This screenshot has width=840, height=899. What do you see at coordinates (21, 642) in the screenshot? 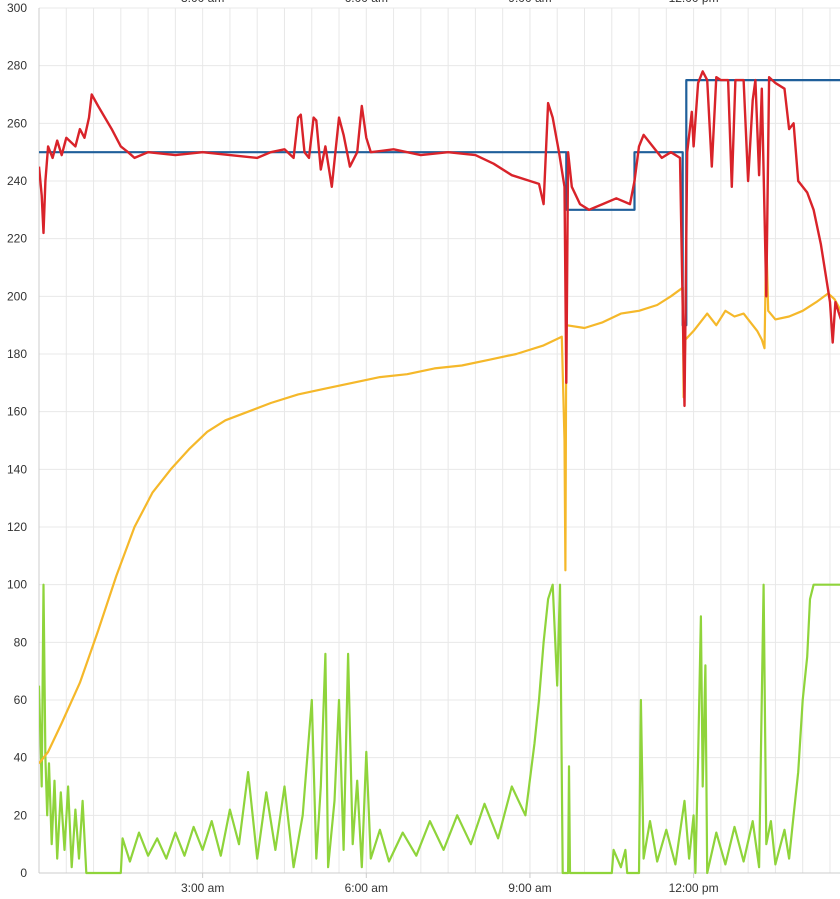
I see `y-tick-label: 80` at bounding box center [21, 642].